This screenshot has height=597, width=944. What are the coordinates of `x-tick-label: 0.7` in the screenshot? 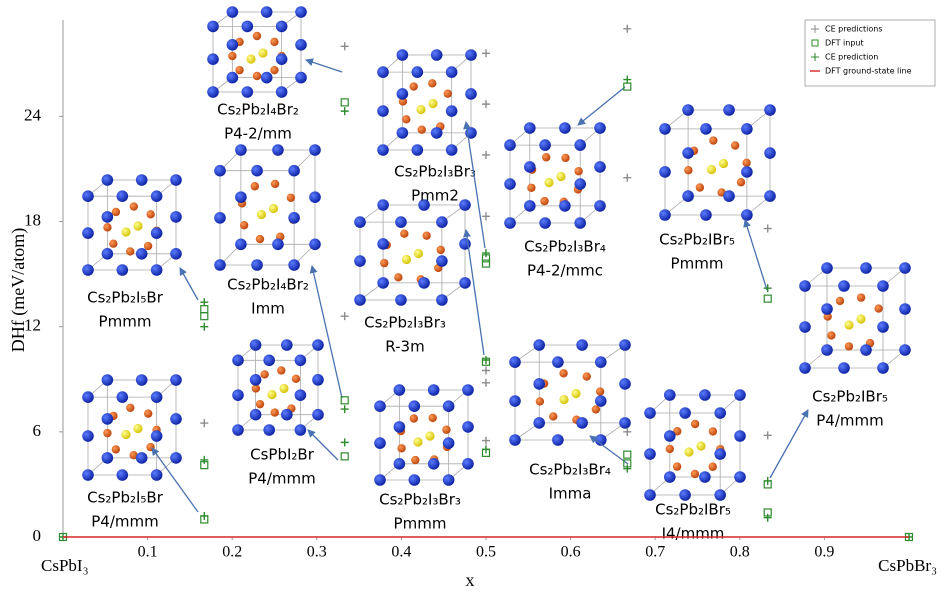 It's located at (655, 552).